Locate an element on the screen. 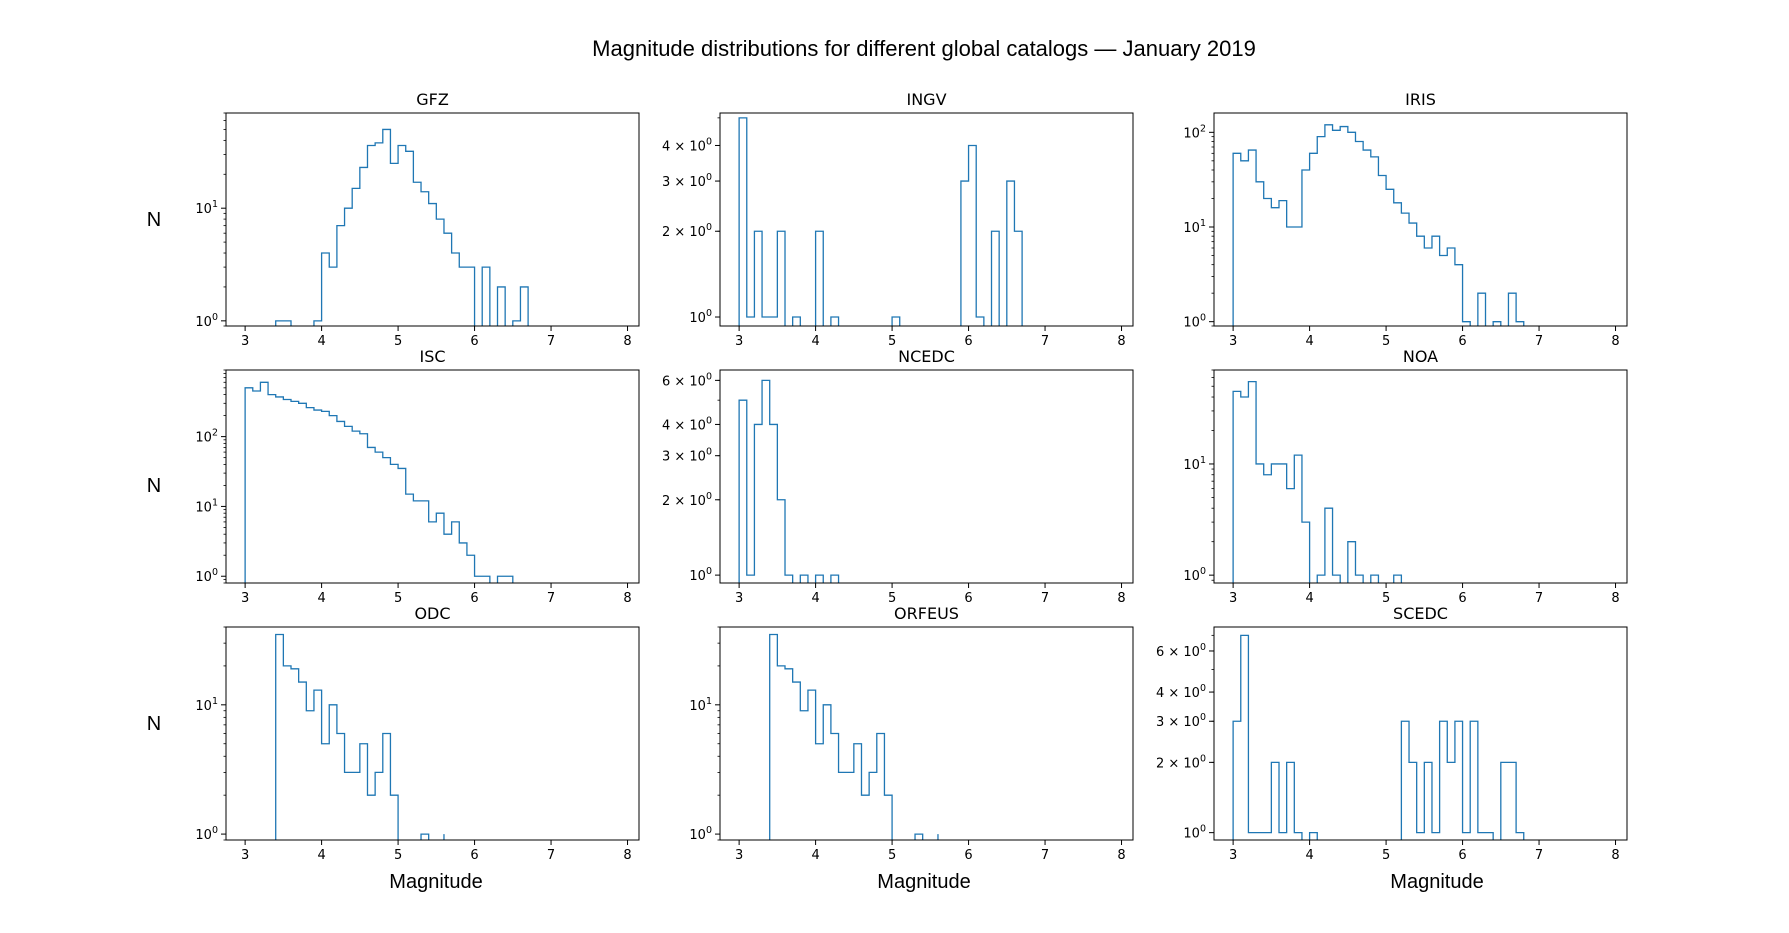  subplot-title: NOA is located at coordinates (1420, 356).